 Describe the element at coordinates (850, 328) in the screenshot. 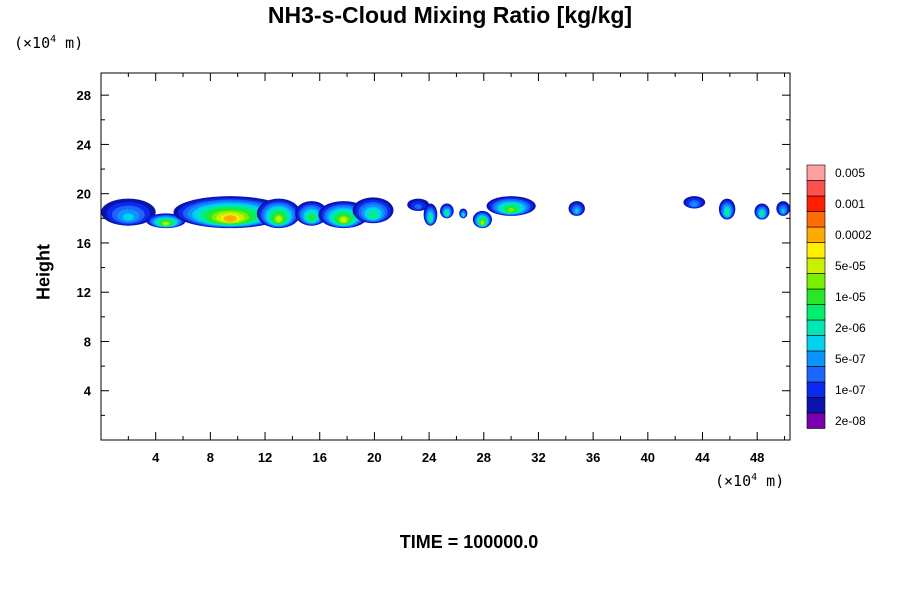

I see `colorbar-label-6: 2e-06` at that location.